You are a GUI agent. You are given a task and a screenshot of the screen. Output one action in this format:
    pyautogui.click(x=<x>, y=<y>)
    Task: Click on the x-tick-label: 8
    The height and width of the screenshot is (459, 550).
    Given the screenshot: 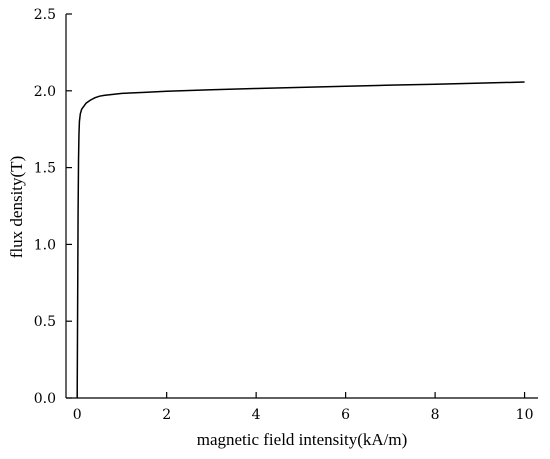 What is the action you would take?
    pyautogui.click(x=435, y=415)
    